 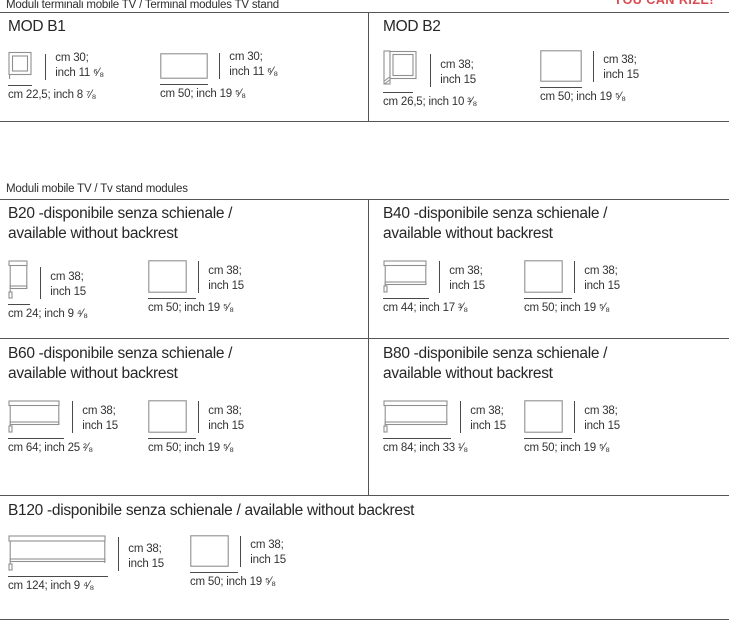 I want to click on module-cell-b2: MOD B2 cm 38; inch 15, so click(x=553, y=62).